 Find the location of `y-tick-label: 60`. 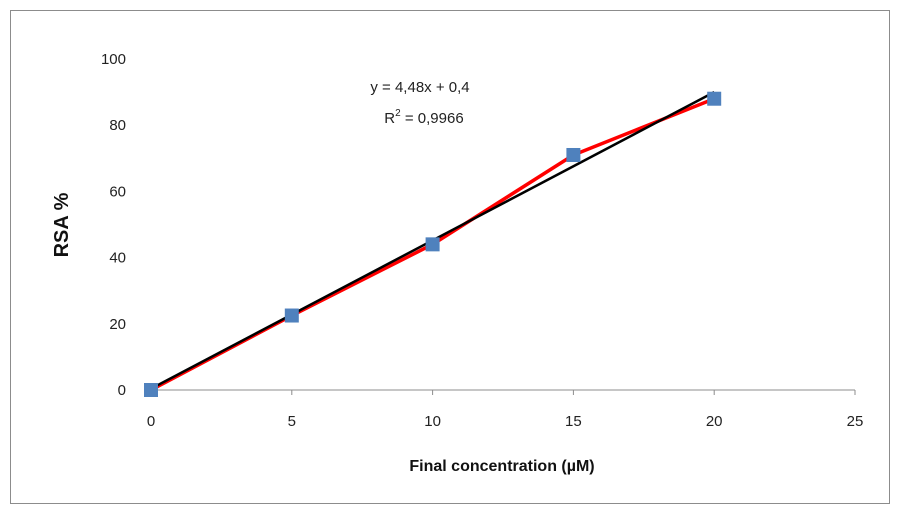

y-tick-label: 60 is located at coordinates (117, 191).